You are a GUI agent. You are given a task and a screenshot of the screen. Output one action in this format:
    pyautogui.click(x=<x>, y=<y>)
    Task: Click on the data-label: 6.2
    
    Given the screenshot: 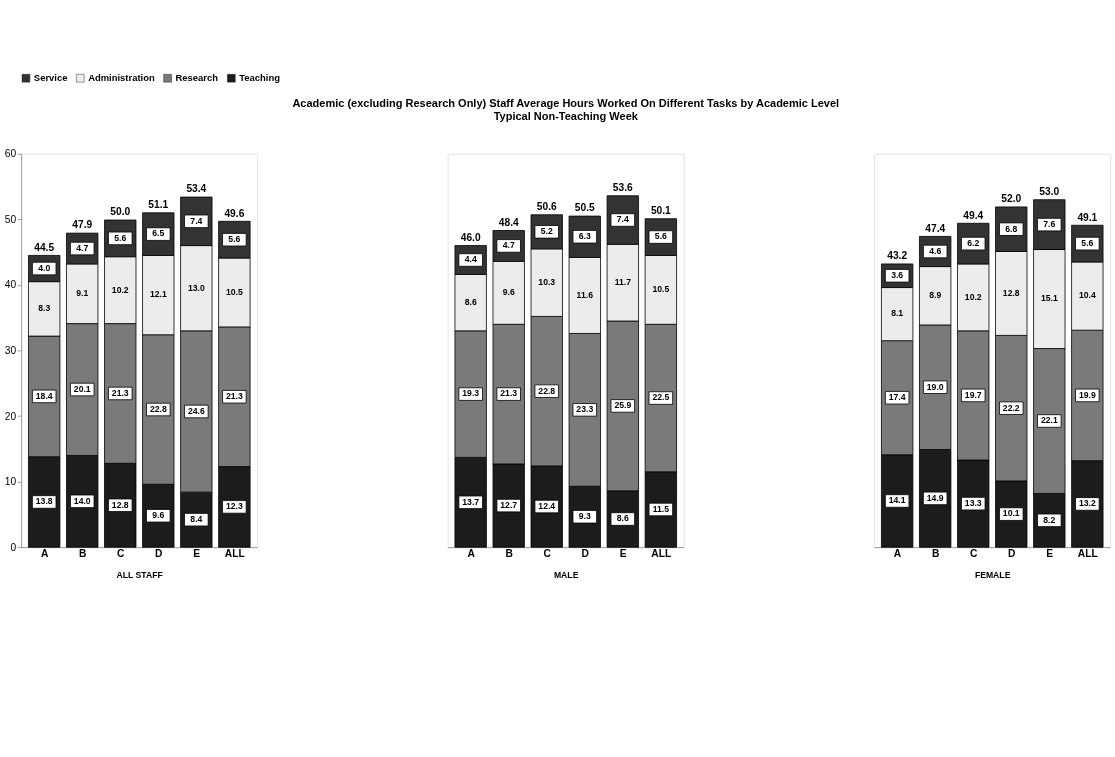 What is the action you would take?
    pyautogui.click(x=973, y=242)
    